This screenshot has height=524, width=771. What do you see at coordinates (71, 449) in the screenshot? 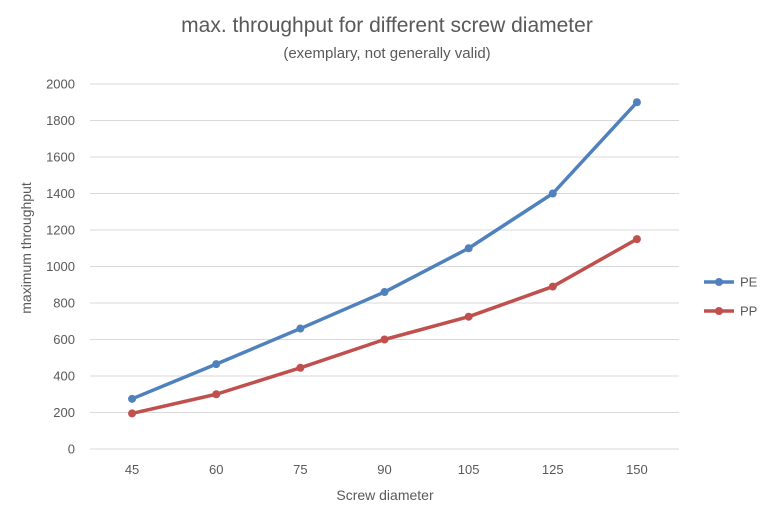
I see `y-tick-label: 0` at bounding box center [71, 449].